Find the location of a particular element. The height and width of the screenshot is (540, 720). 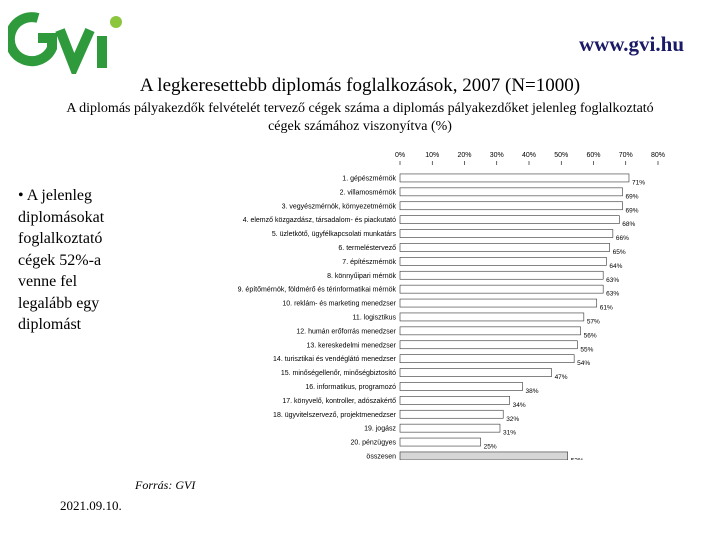

category-label: 14. turisztikai és vendéglátó menedzser is located at coordinates (335, 359).